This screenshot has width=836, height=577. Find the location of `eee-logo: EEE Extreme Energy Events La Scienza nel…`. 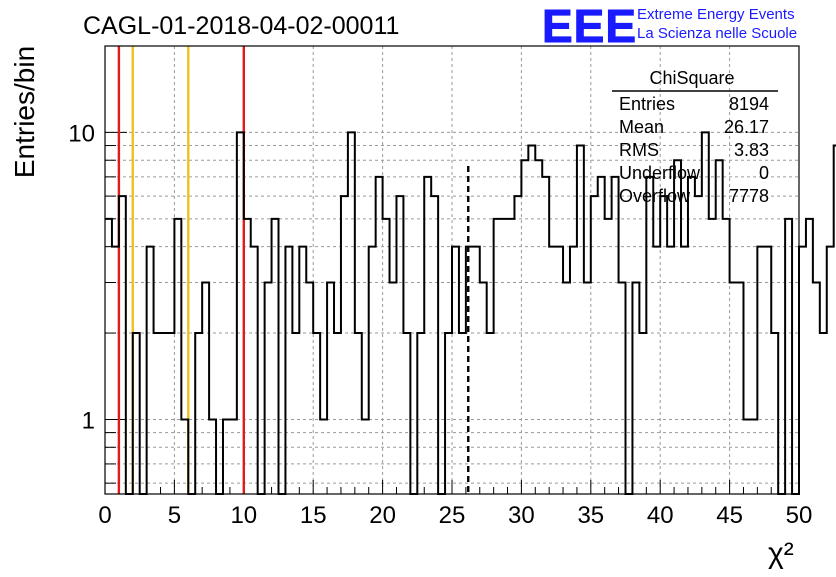

eee-logo: EEE Extreme Energy Events La Scienza nel… is located at coordinates (670, 26).